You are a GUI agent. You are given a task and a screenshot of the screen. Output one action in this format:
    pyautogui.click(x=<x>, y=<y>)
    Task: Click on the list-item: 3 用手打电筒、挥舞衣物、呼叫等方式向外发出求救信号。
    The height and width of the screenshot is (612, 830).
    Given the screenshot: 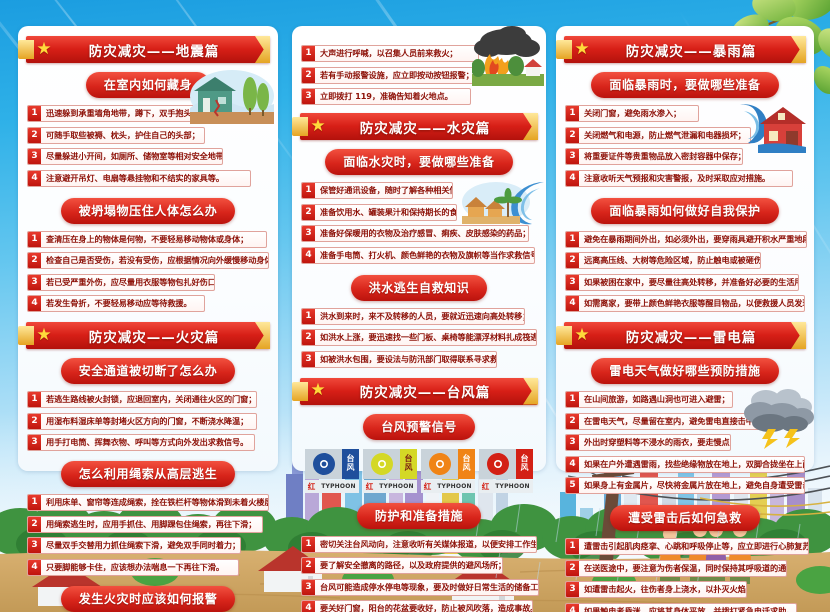 What is the action you would take?
    pyautogui.click(x=141, y=442)
    